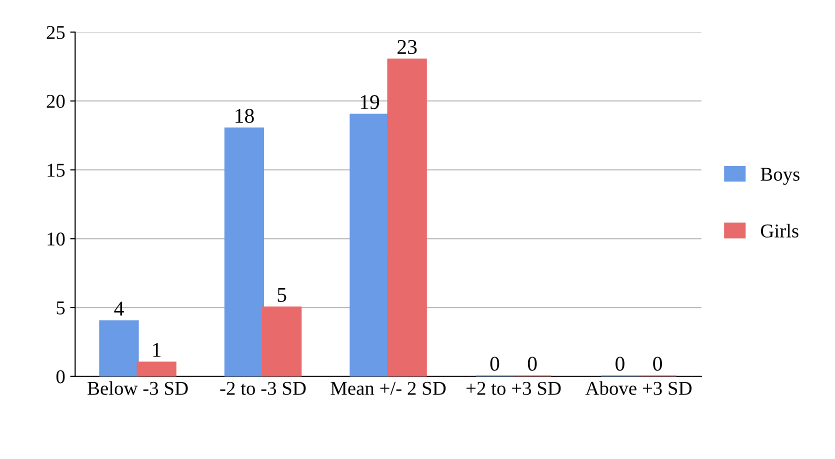  I want to click on x-tick-label: Mean +/- 2 SD, so click(388, 388).